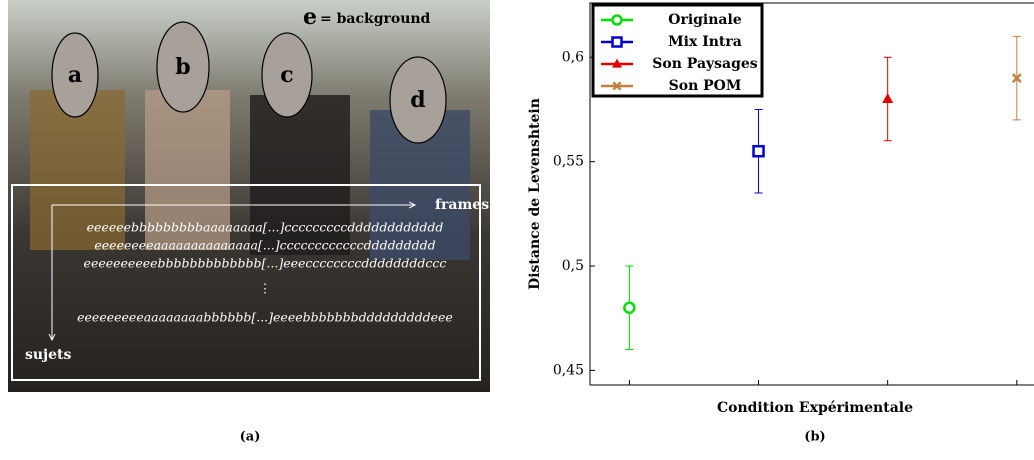 This screenshot has height=460, width=1034. I want to click on subjects-label: sujets, so click(48, 355).